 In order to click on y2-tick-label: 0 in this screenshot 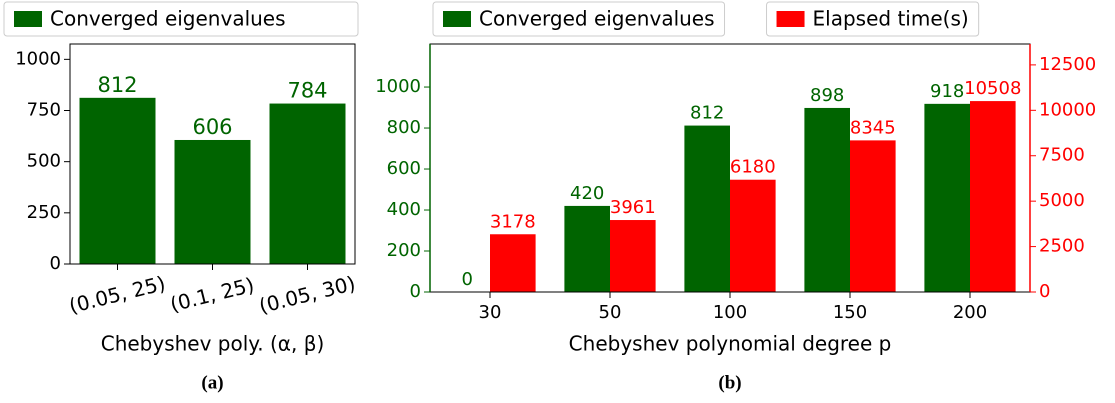, I will do `click(1044, 291)`.